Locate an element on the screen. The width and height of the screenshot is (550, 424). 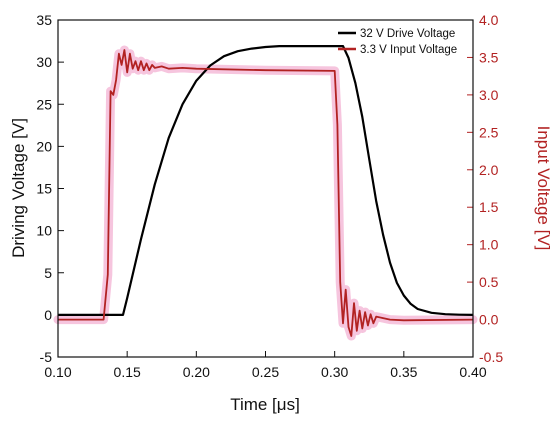
right-tick-label: 0.0 is located at coordinates (489, 320).